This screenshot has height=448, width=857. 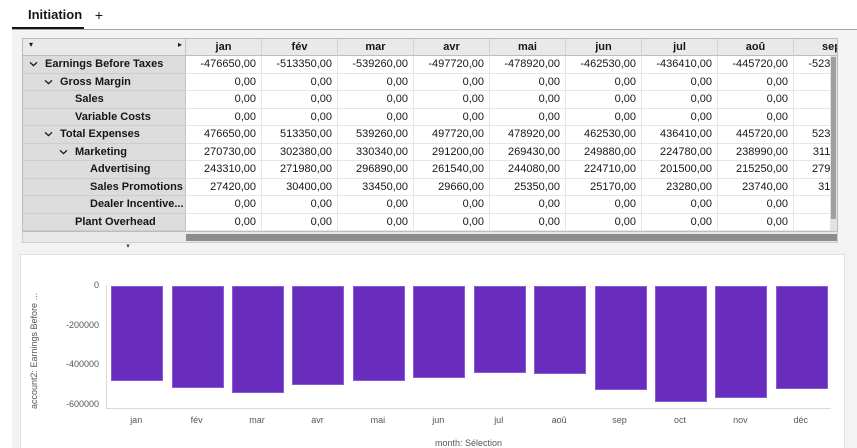 What do you see at coordinates (376, 65) in the screenshot?
I see `grid-cell: -539260,00` at bounding box center [376, 65].